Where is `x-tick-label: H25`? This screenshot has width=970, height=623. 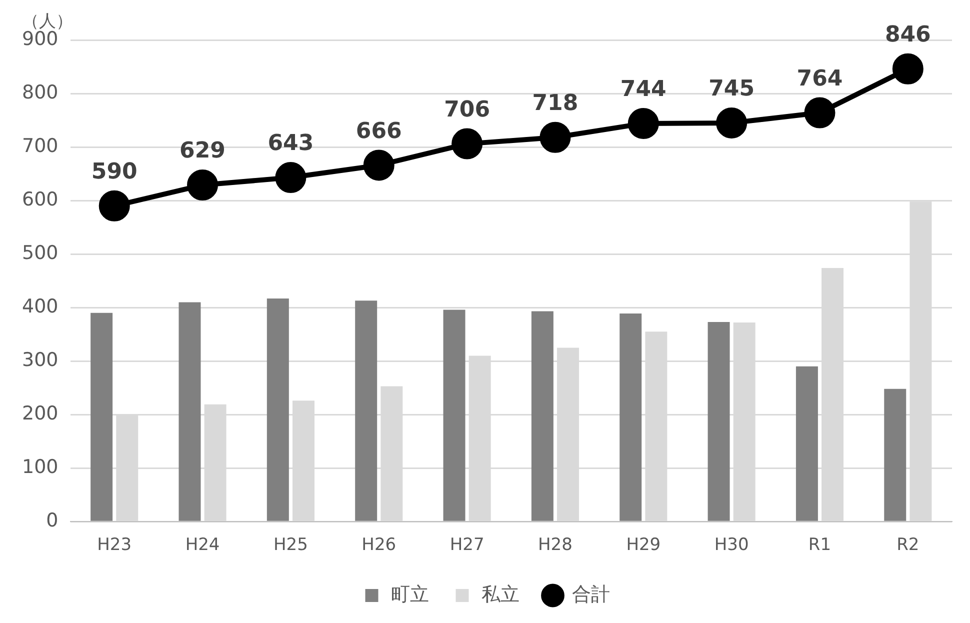 x-tick-label: H25 is located at coordinates (290, 545).